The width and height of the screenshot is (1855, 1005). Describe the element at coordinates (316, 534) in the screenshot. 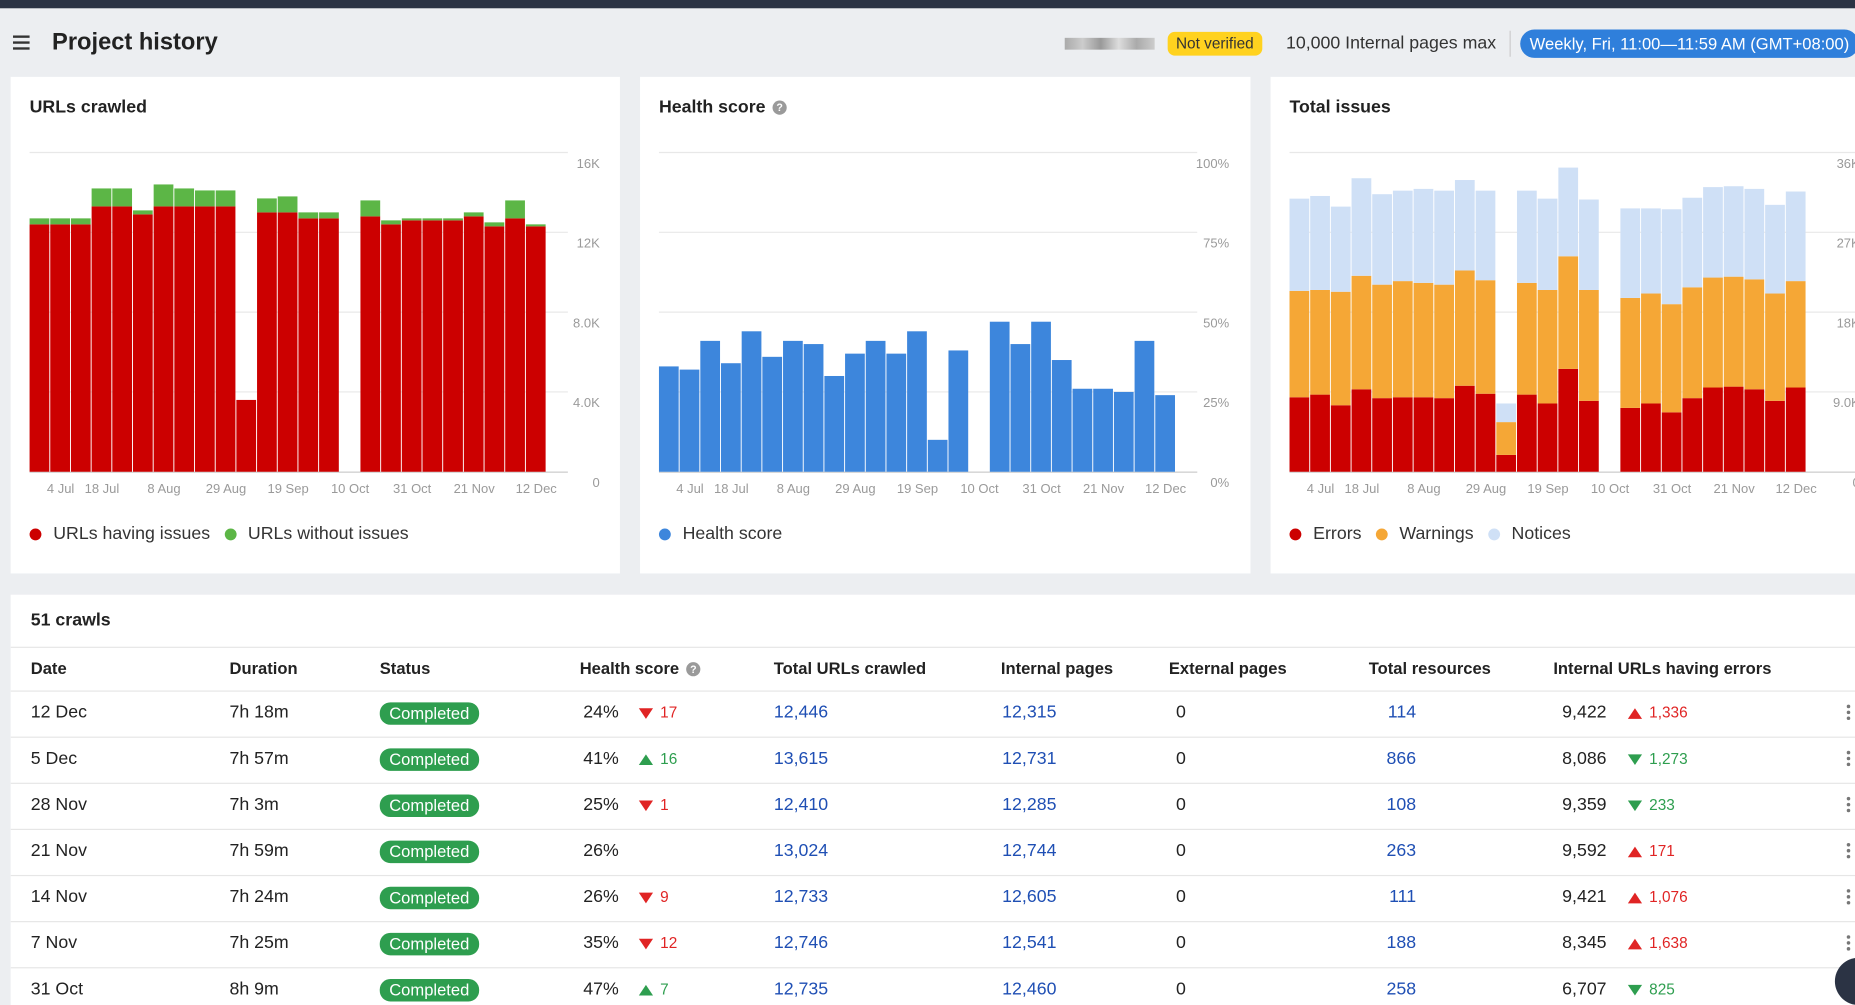

I see `legend-item: URLs without issues` at that location.